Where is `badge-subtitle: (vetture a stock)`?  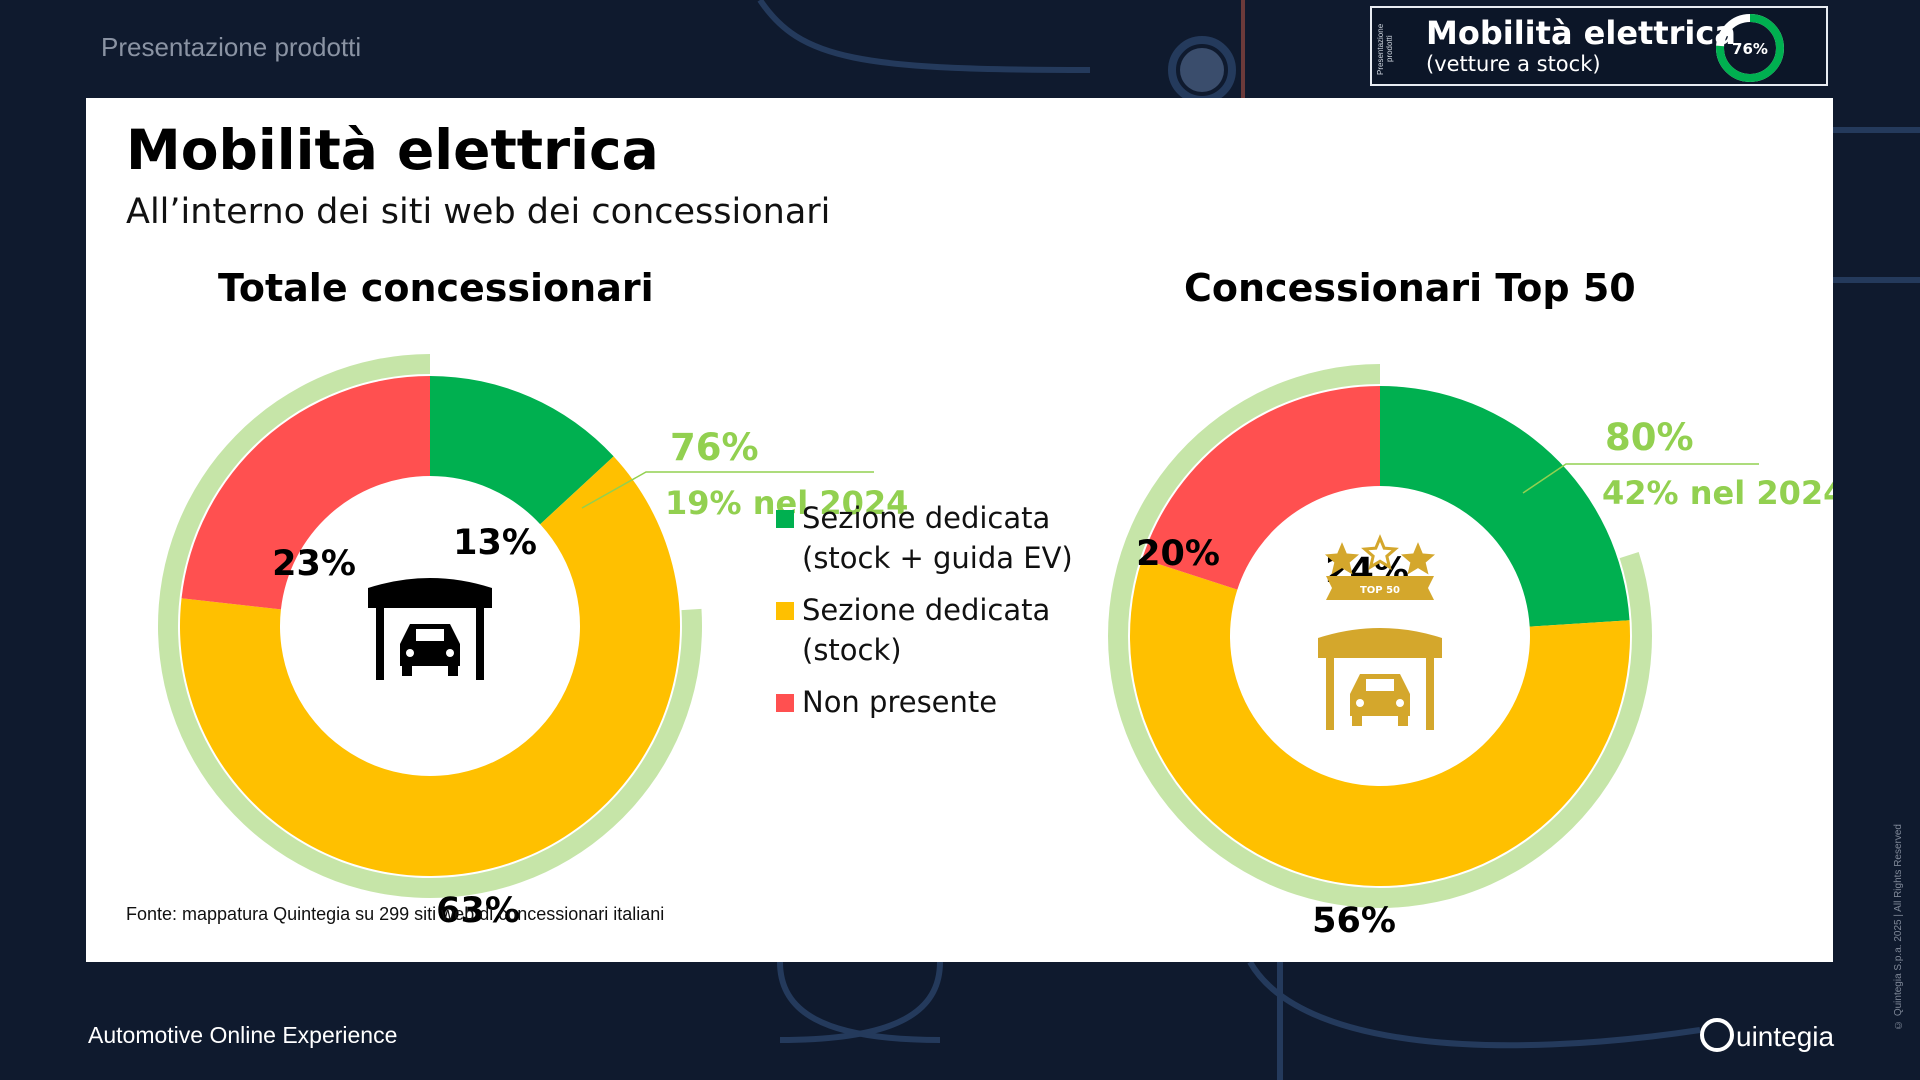 badge-subtitle: (vetture a stock) is located at coordinates (1513, 64).